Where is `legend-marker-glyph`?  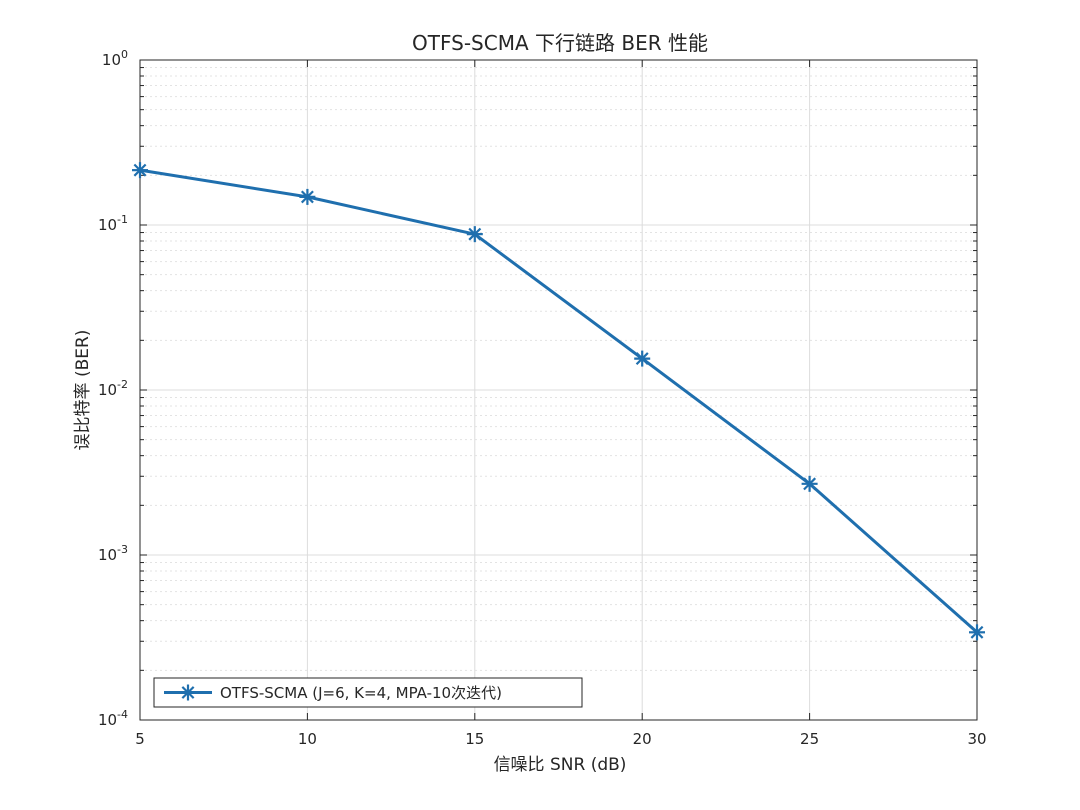 legend-marker-glyph is located at coordinates (188, 692).